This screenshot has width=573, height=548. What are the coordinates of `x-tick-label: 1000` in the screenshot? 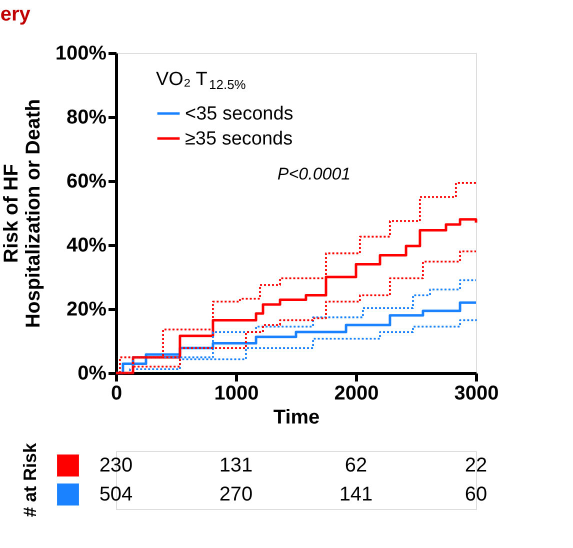 It's located at (236, 393).